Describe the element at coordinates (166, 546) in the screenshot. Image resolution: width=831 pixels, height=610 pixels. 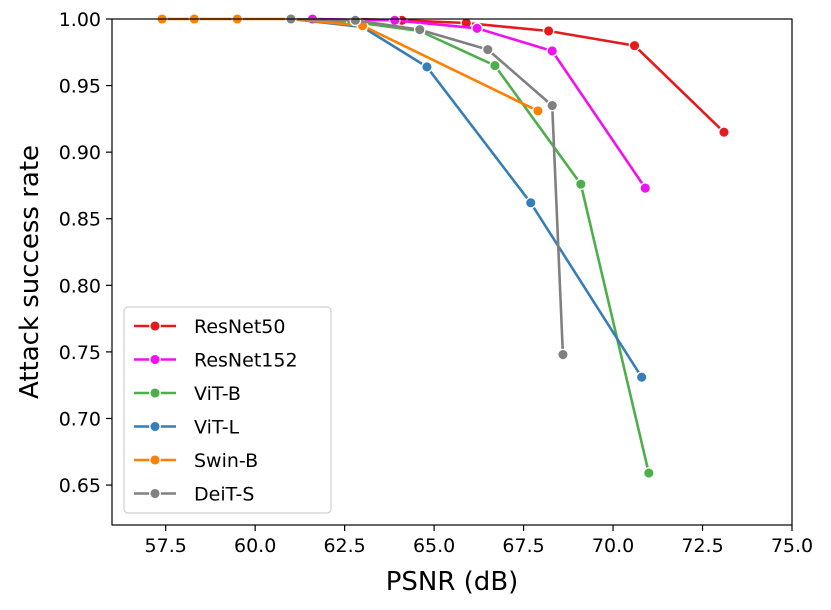
I see `x-tick-label: 57.5` at that location.